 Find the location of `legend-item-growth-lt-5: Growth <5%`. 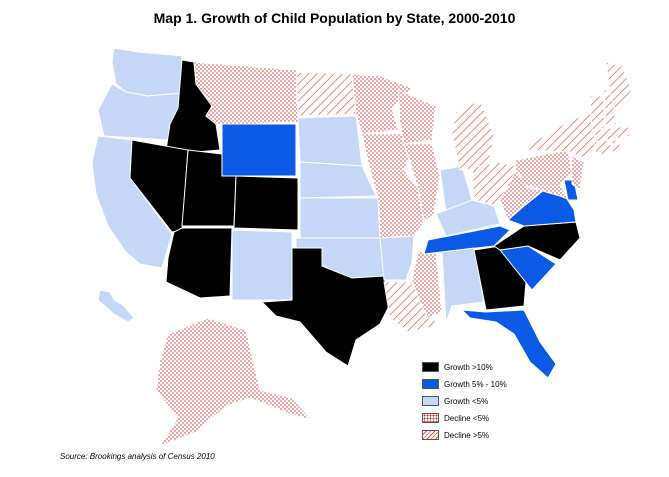

legend-item-growth-lt-5: Growth <5% is located at coordinates (482, 401).